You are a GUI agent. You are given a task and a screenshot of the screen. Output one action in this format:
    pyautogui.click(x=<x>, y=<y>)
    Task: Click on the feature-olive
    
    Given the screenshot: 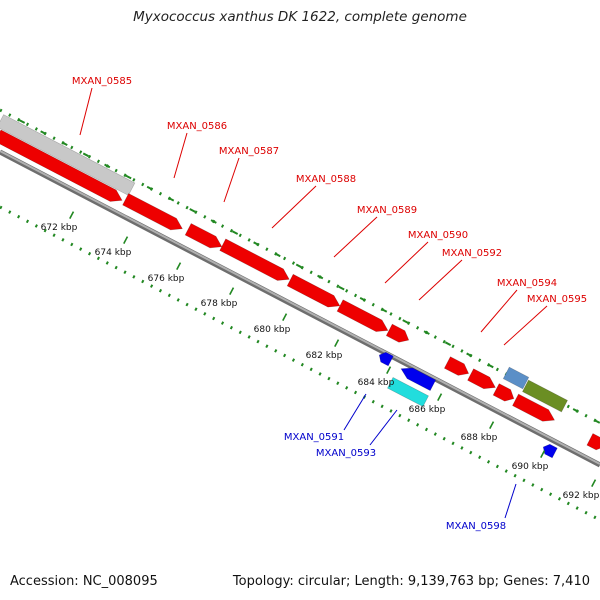 What is the action you would take?
    pyautogui.click(x=545, y=396)
    